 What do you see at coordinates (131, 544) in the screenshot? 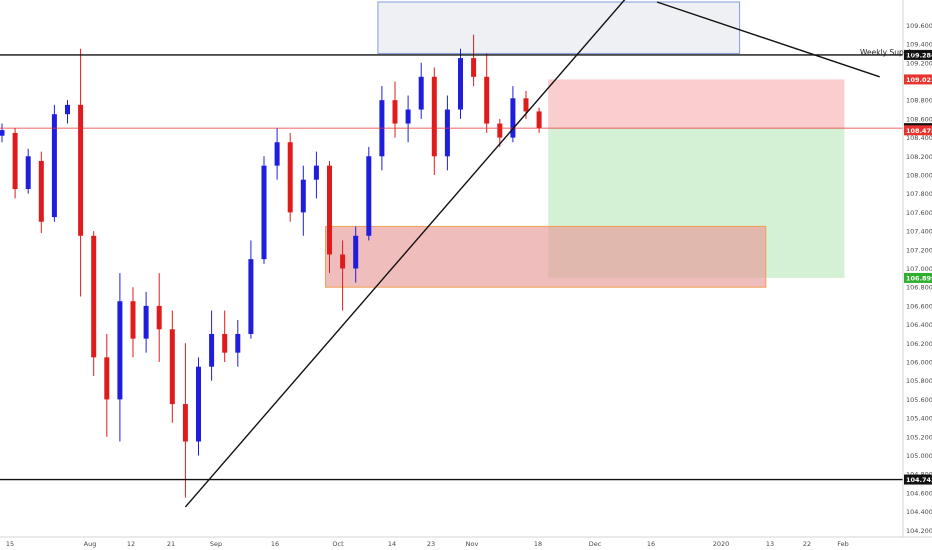
I see `x-tick-label: 12` at bounding box center [131, 544].